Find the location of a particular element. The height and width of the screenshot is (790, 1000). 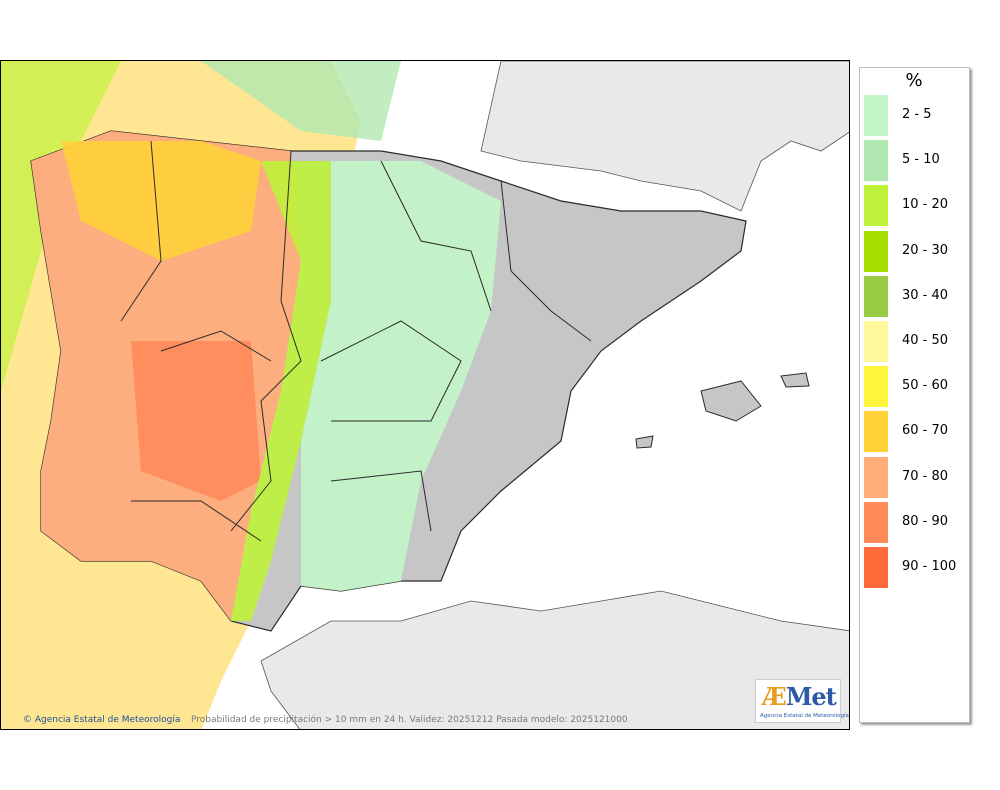

legend-item: 2 - 5 is located at coordinates (916, 115).